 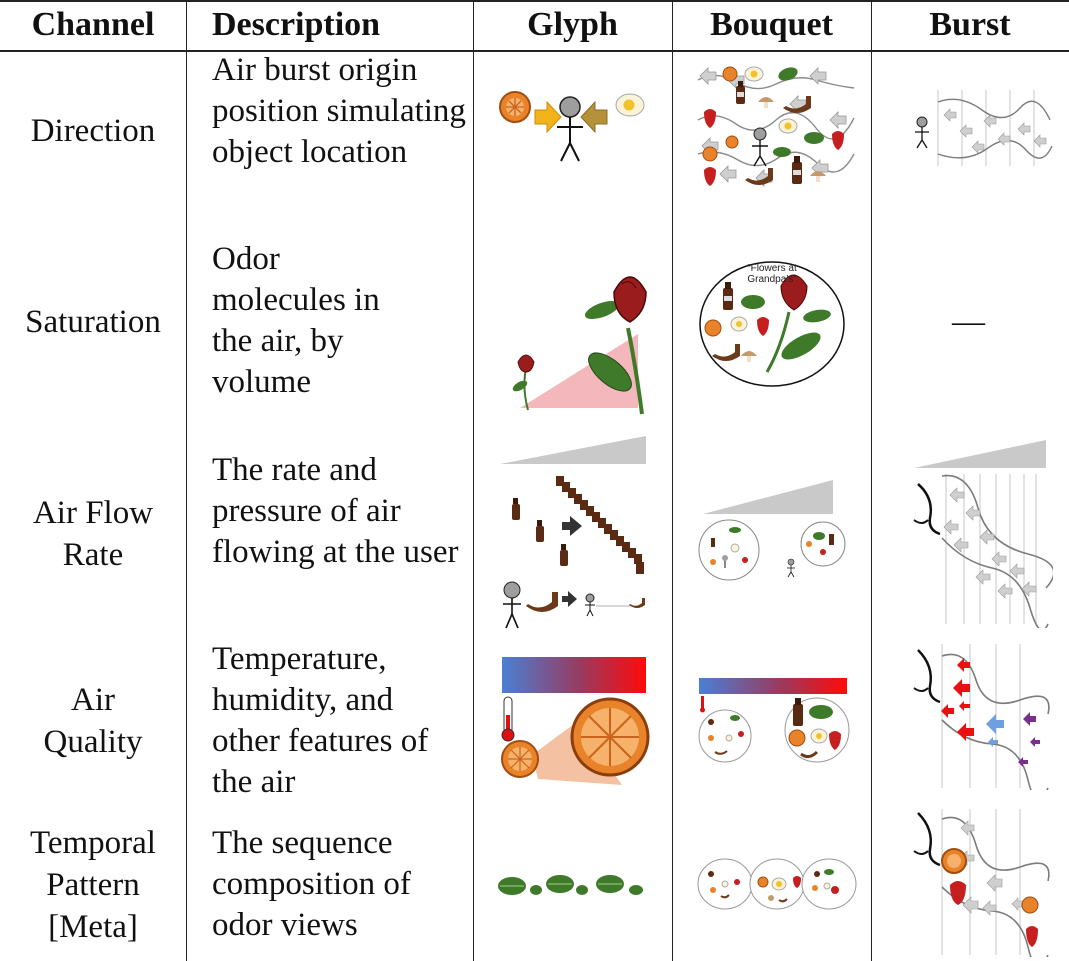 I want to click on bouquet-caption: “Flowers at Grandpa’s”, so click(x=772, y=274).